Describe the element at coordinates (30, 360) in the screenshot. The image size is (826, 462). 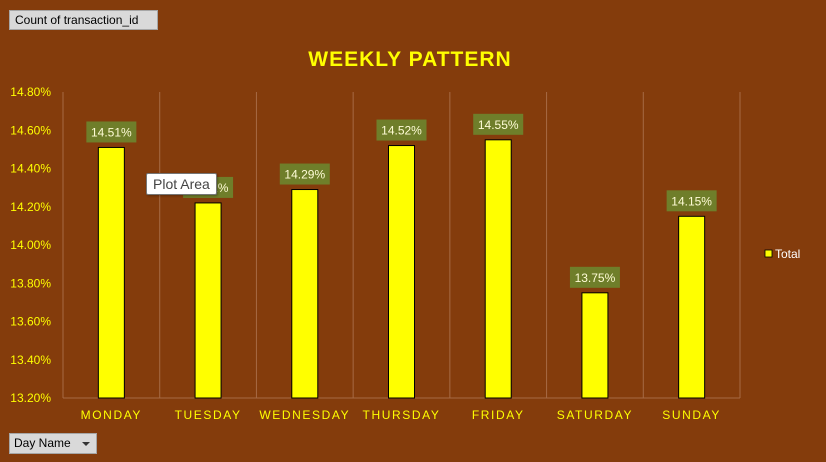
I see `y-tick-label: 13.40%` at that location.